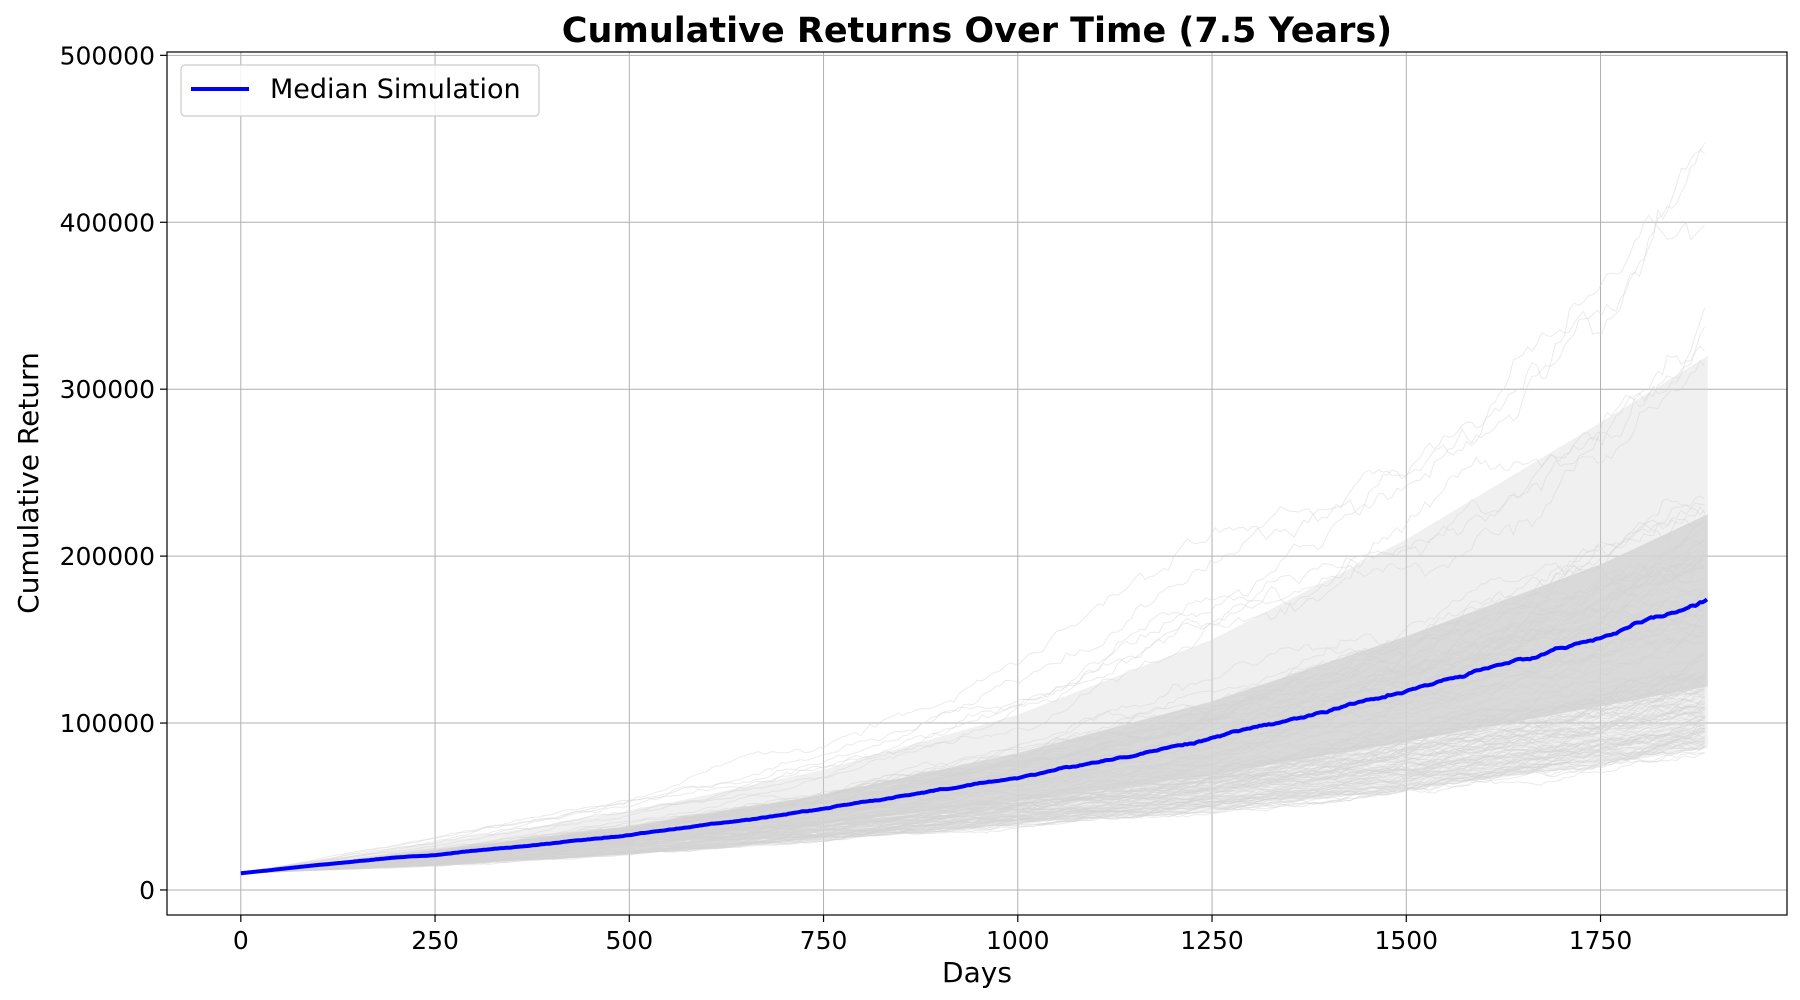  I want to click on x-tick-label: 1250, so click(1212, 940).